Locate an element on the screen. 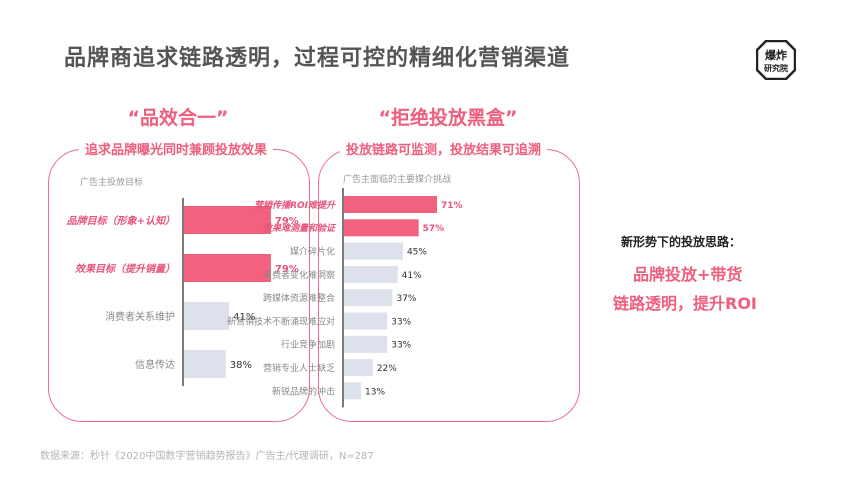  challenges-value-label-1: 57% is located at coordinates (434, 229).